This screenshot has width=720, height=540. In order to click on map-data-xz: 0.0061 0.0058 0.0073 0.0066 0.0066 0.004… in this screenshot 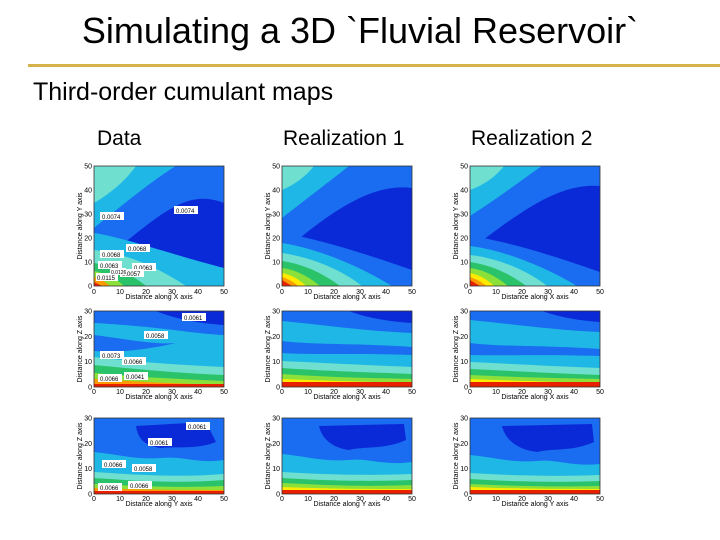, I will do `click(151, 355)`.